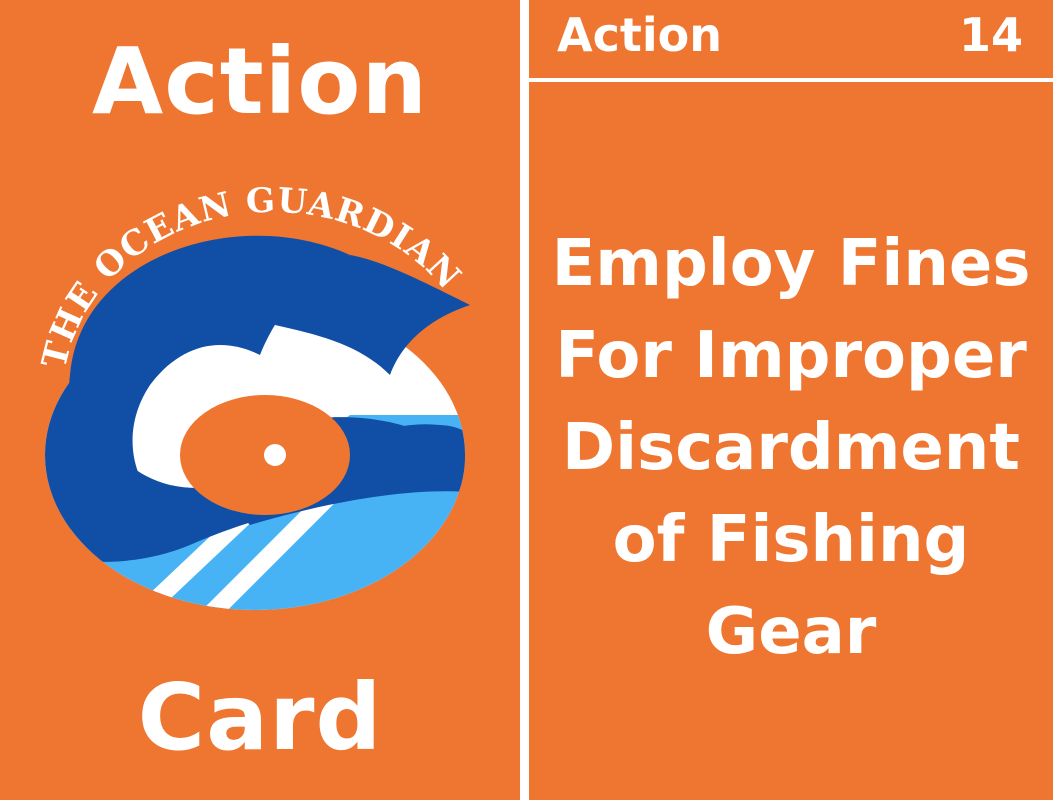  I want to click on front-subtitle: Card, so click(260, 717).